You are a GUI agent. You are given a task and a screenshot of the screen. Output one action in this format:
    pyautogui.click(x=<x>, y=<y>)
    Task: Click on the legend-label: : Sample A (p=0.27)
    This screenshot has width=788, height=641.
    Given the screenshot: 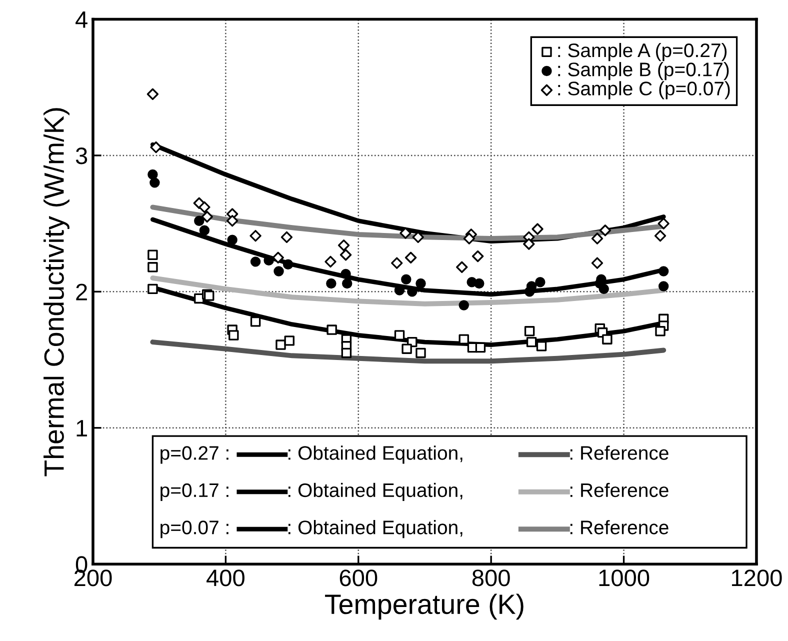 What is the action you would take?
    pyautogui.click(x=642, y=52)
    